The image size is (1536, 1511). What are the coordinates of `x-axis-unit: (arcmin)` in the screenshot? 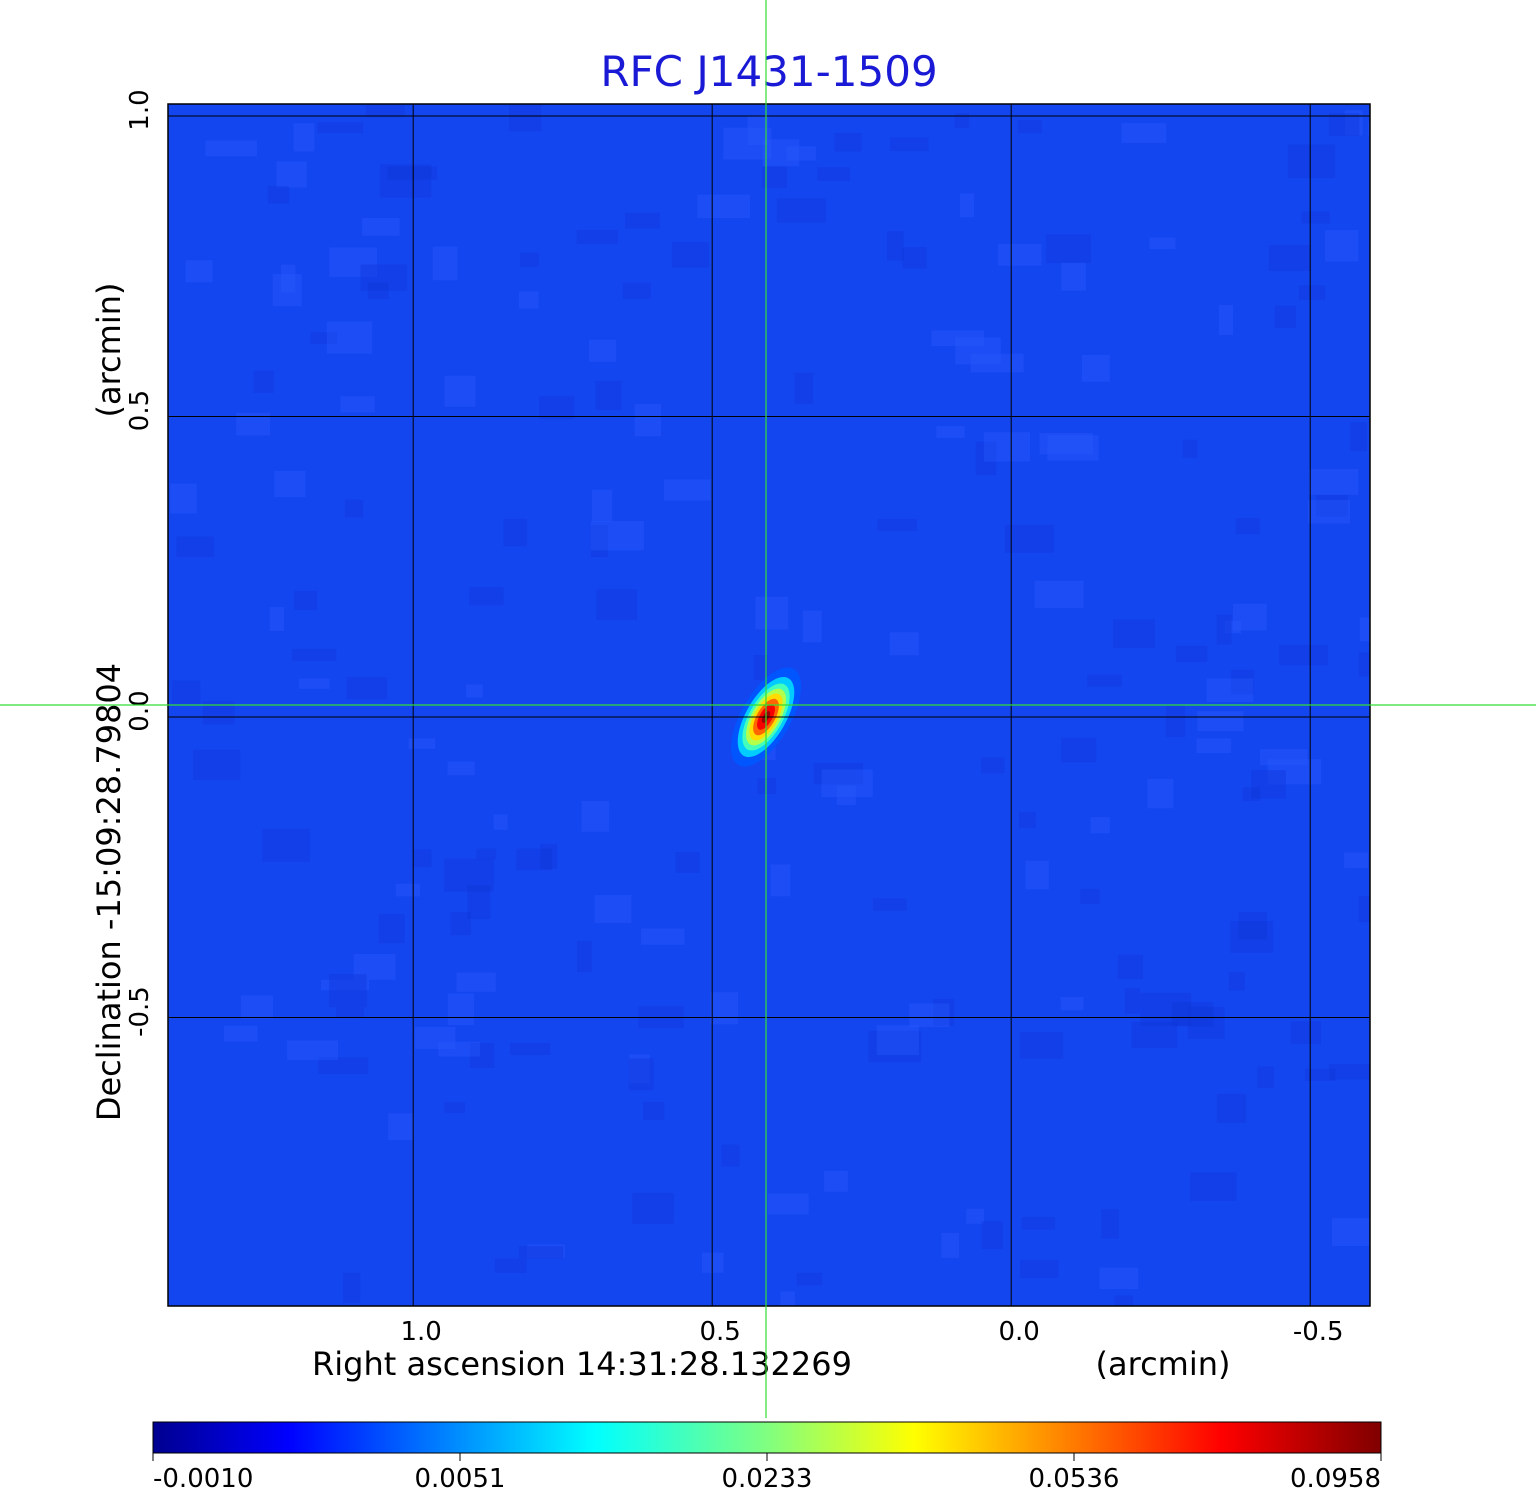 It's located at (1163, 1364).